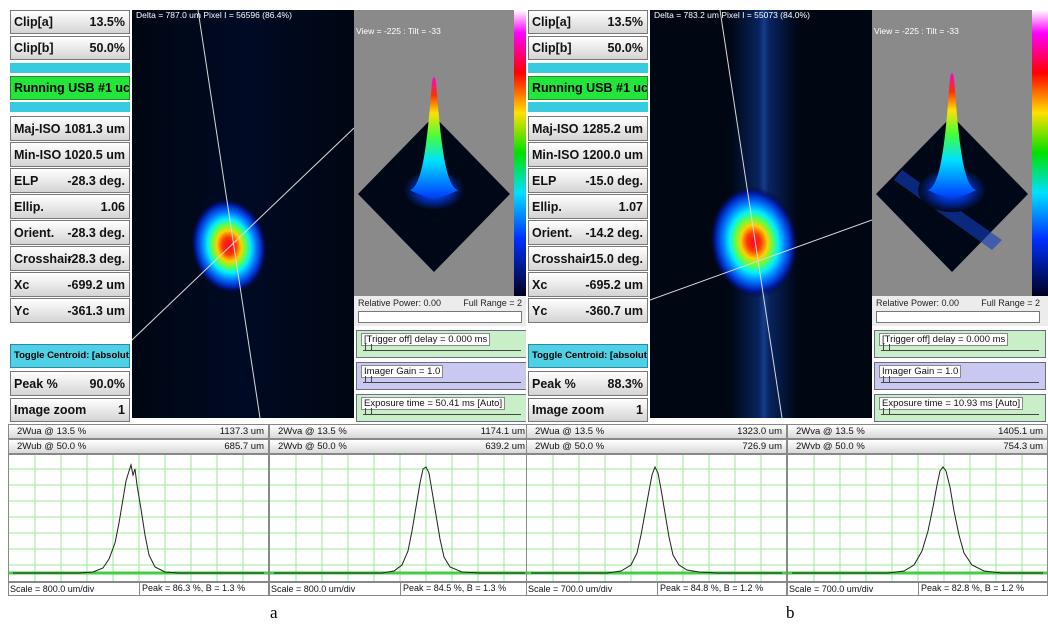 This screenshot has width=1048, height=624. What do you see at coordinates (70, 180) in the screenshot?
I see `elp-row: ELP -28.3 deg.` at bounding box center [70, 180].